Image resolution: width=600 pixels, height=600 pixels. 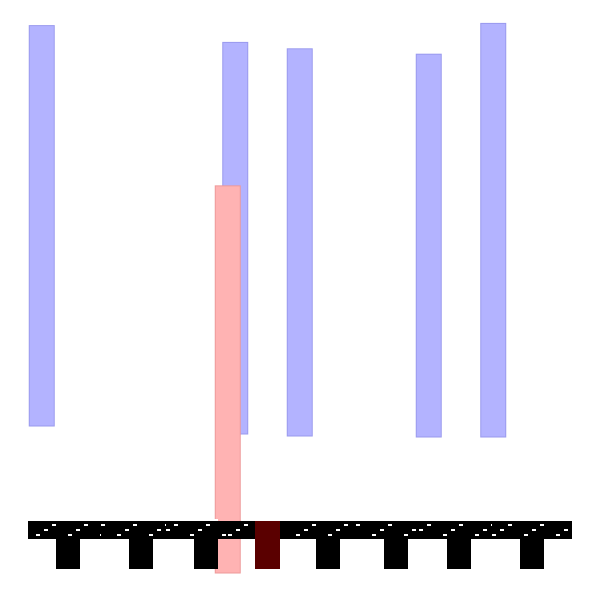 What do you see at coordinates (267, 545) in the screenshot?
I see `bar-red-label-overlap` at bounding box center [267, 545].